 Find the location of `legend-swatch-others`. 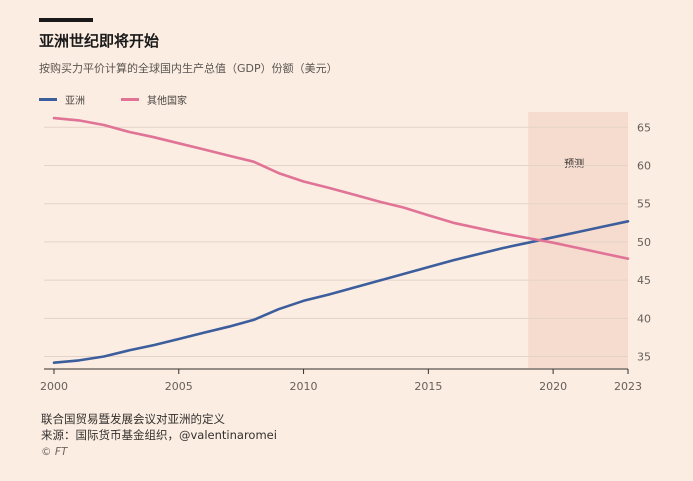

legend-swatch-others is located at coordinates (130, 99).